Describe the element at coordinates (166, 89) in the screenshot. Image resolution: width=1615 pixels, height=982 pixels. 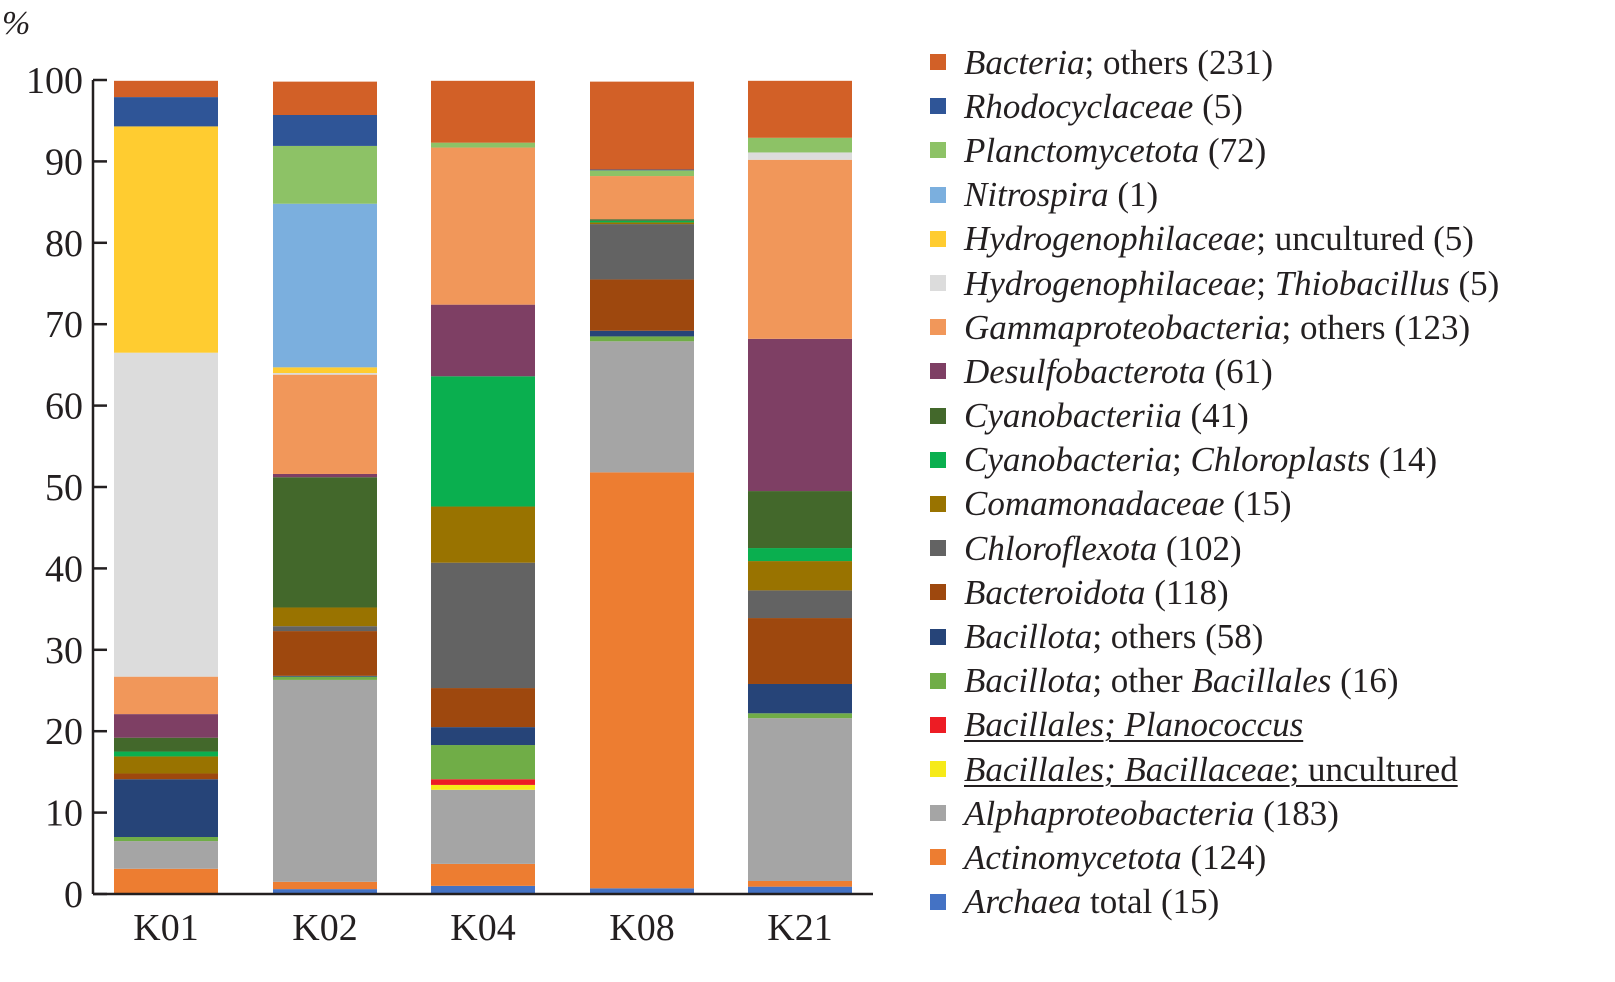
I see `bar-segment-k01-bacteria_others` at that location.